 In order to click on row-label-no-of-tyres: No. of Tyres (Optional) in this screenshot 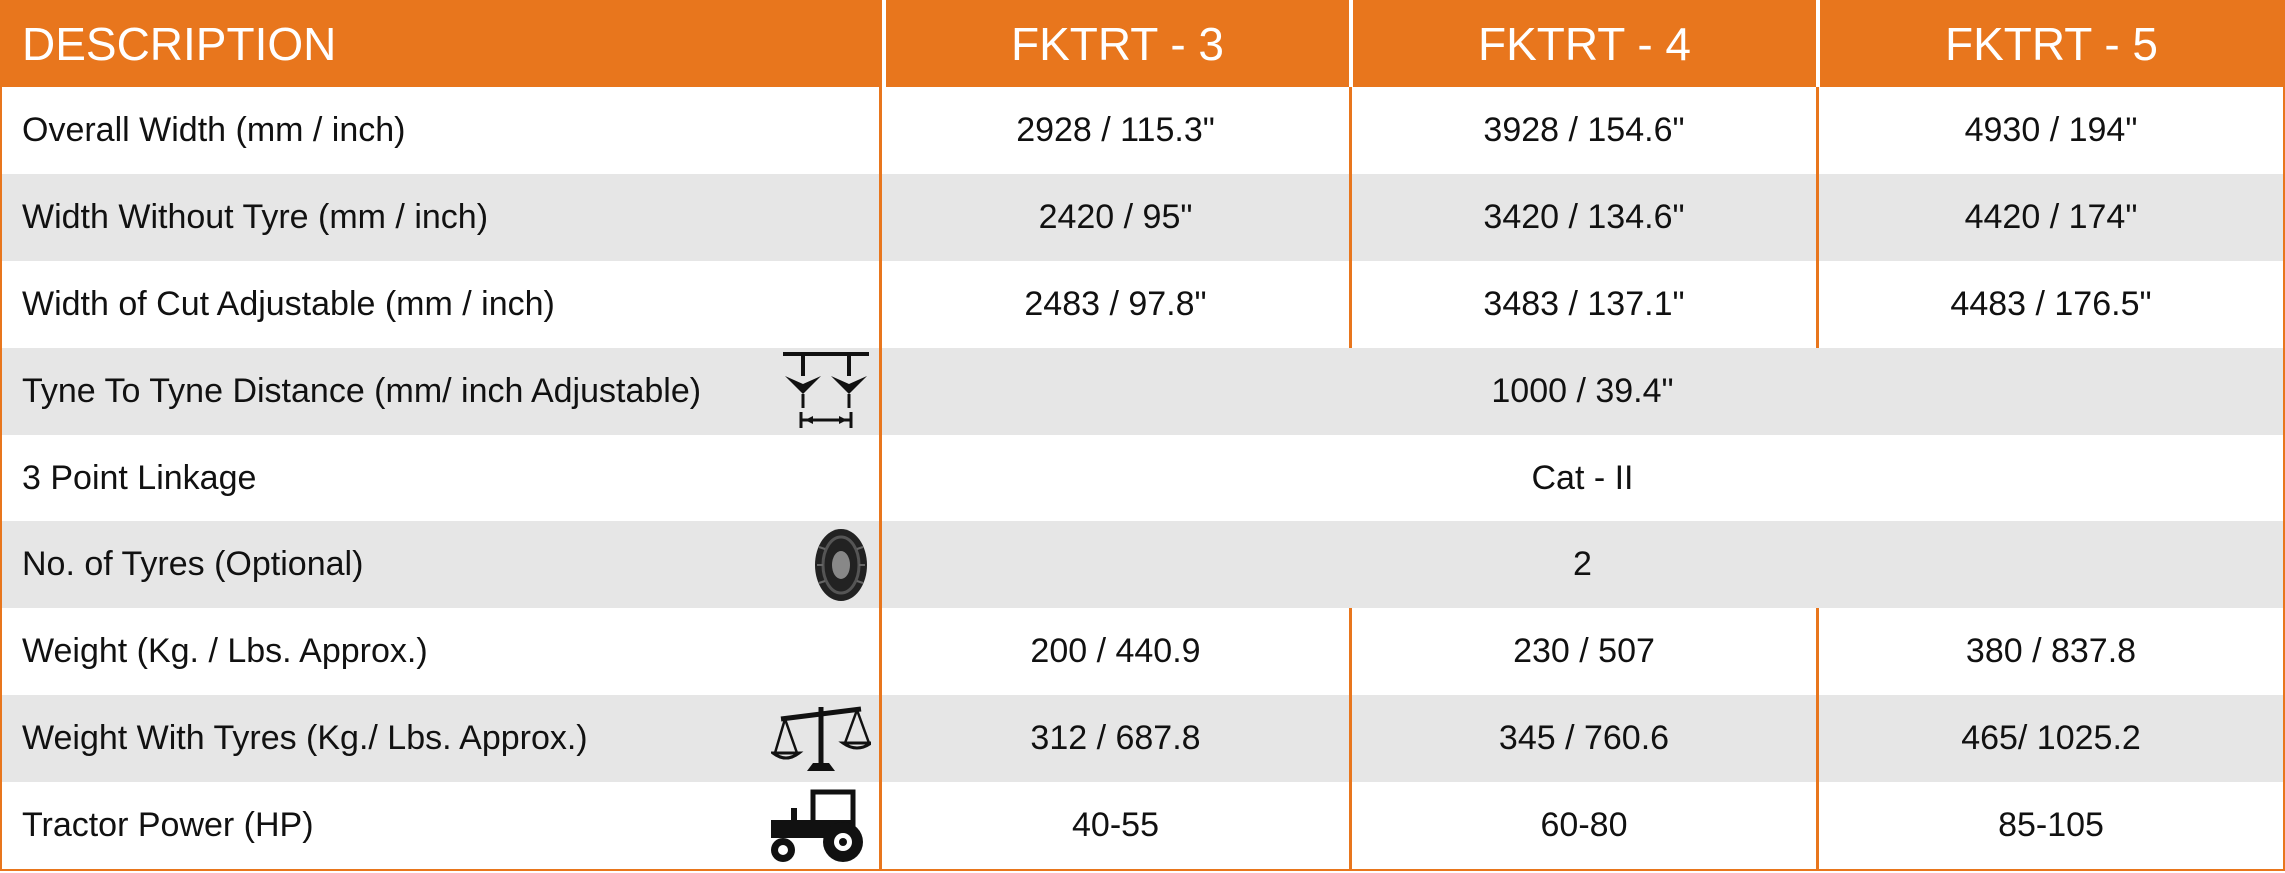, I will do `click(442, 565)`.